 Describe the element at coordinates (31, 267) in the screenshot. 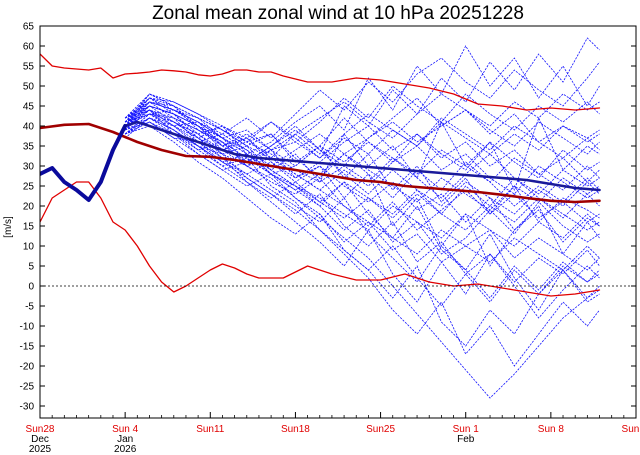

I see `y-tick-label: 5` at that location.